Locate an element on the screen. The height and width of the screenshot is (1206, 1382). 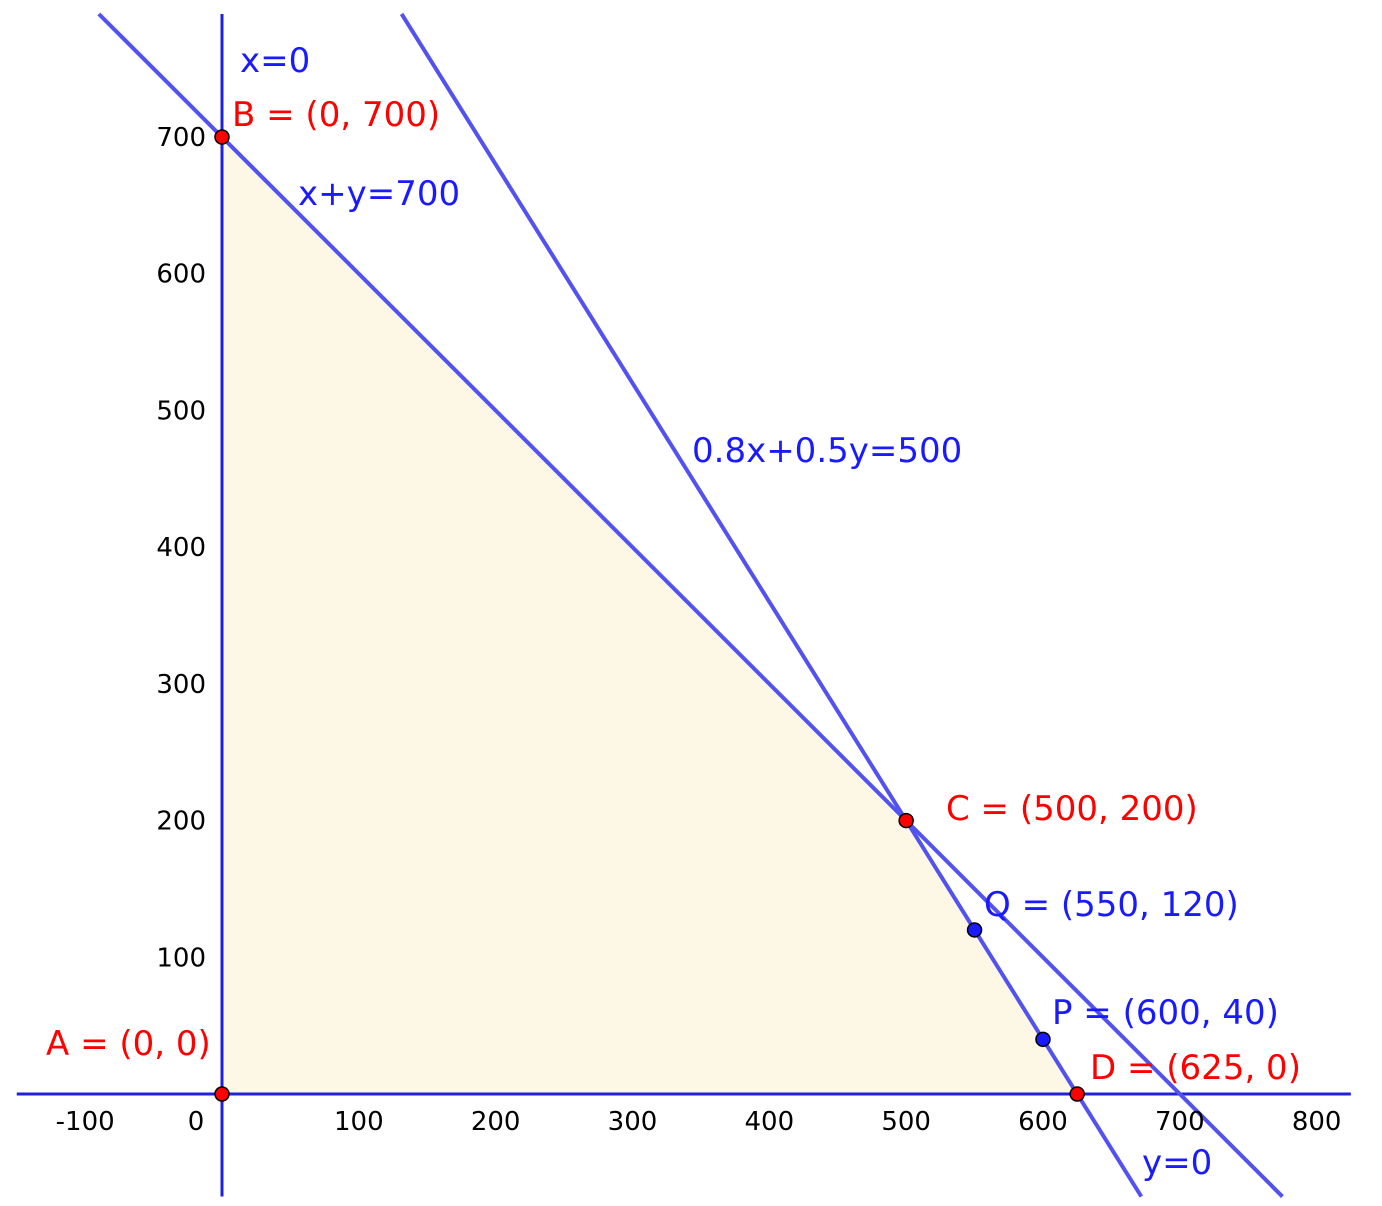
x-tick-label: 500 is located at coordinates (906, 1122).